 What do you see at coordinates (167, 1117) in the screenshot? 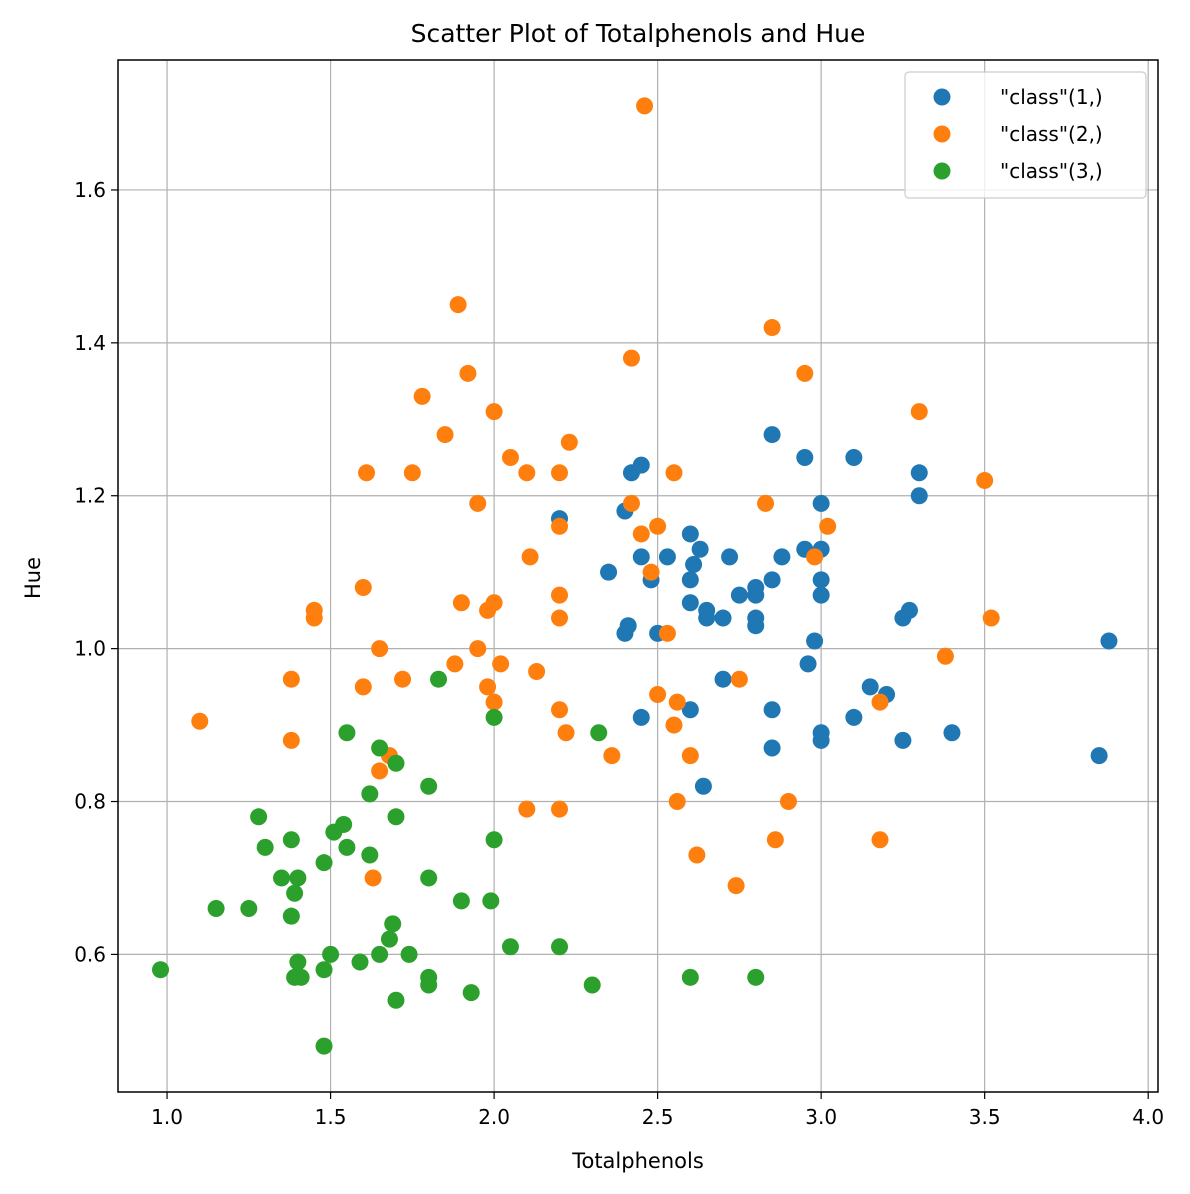
I see `x-tick-label: 1.0` at bounding box center [167, 1117].